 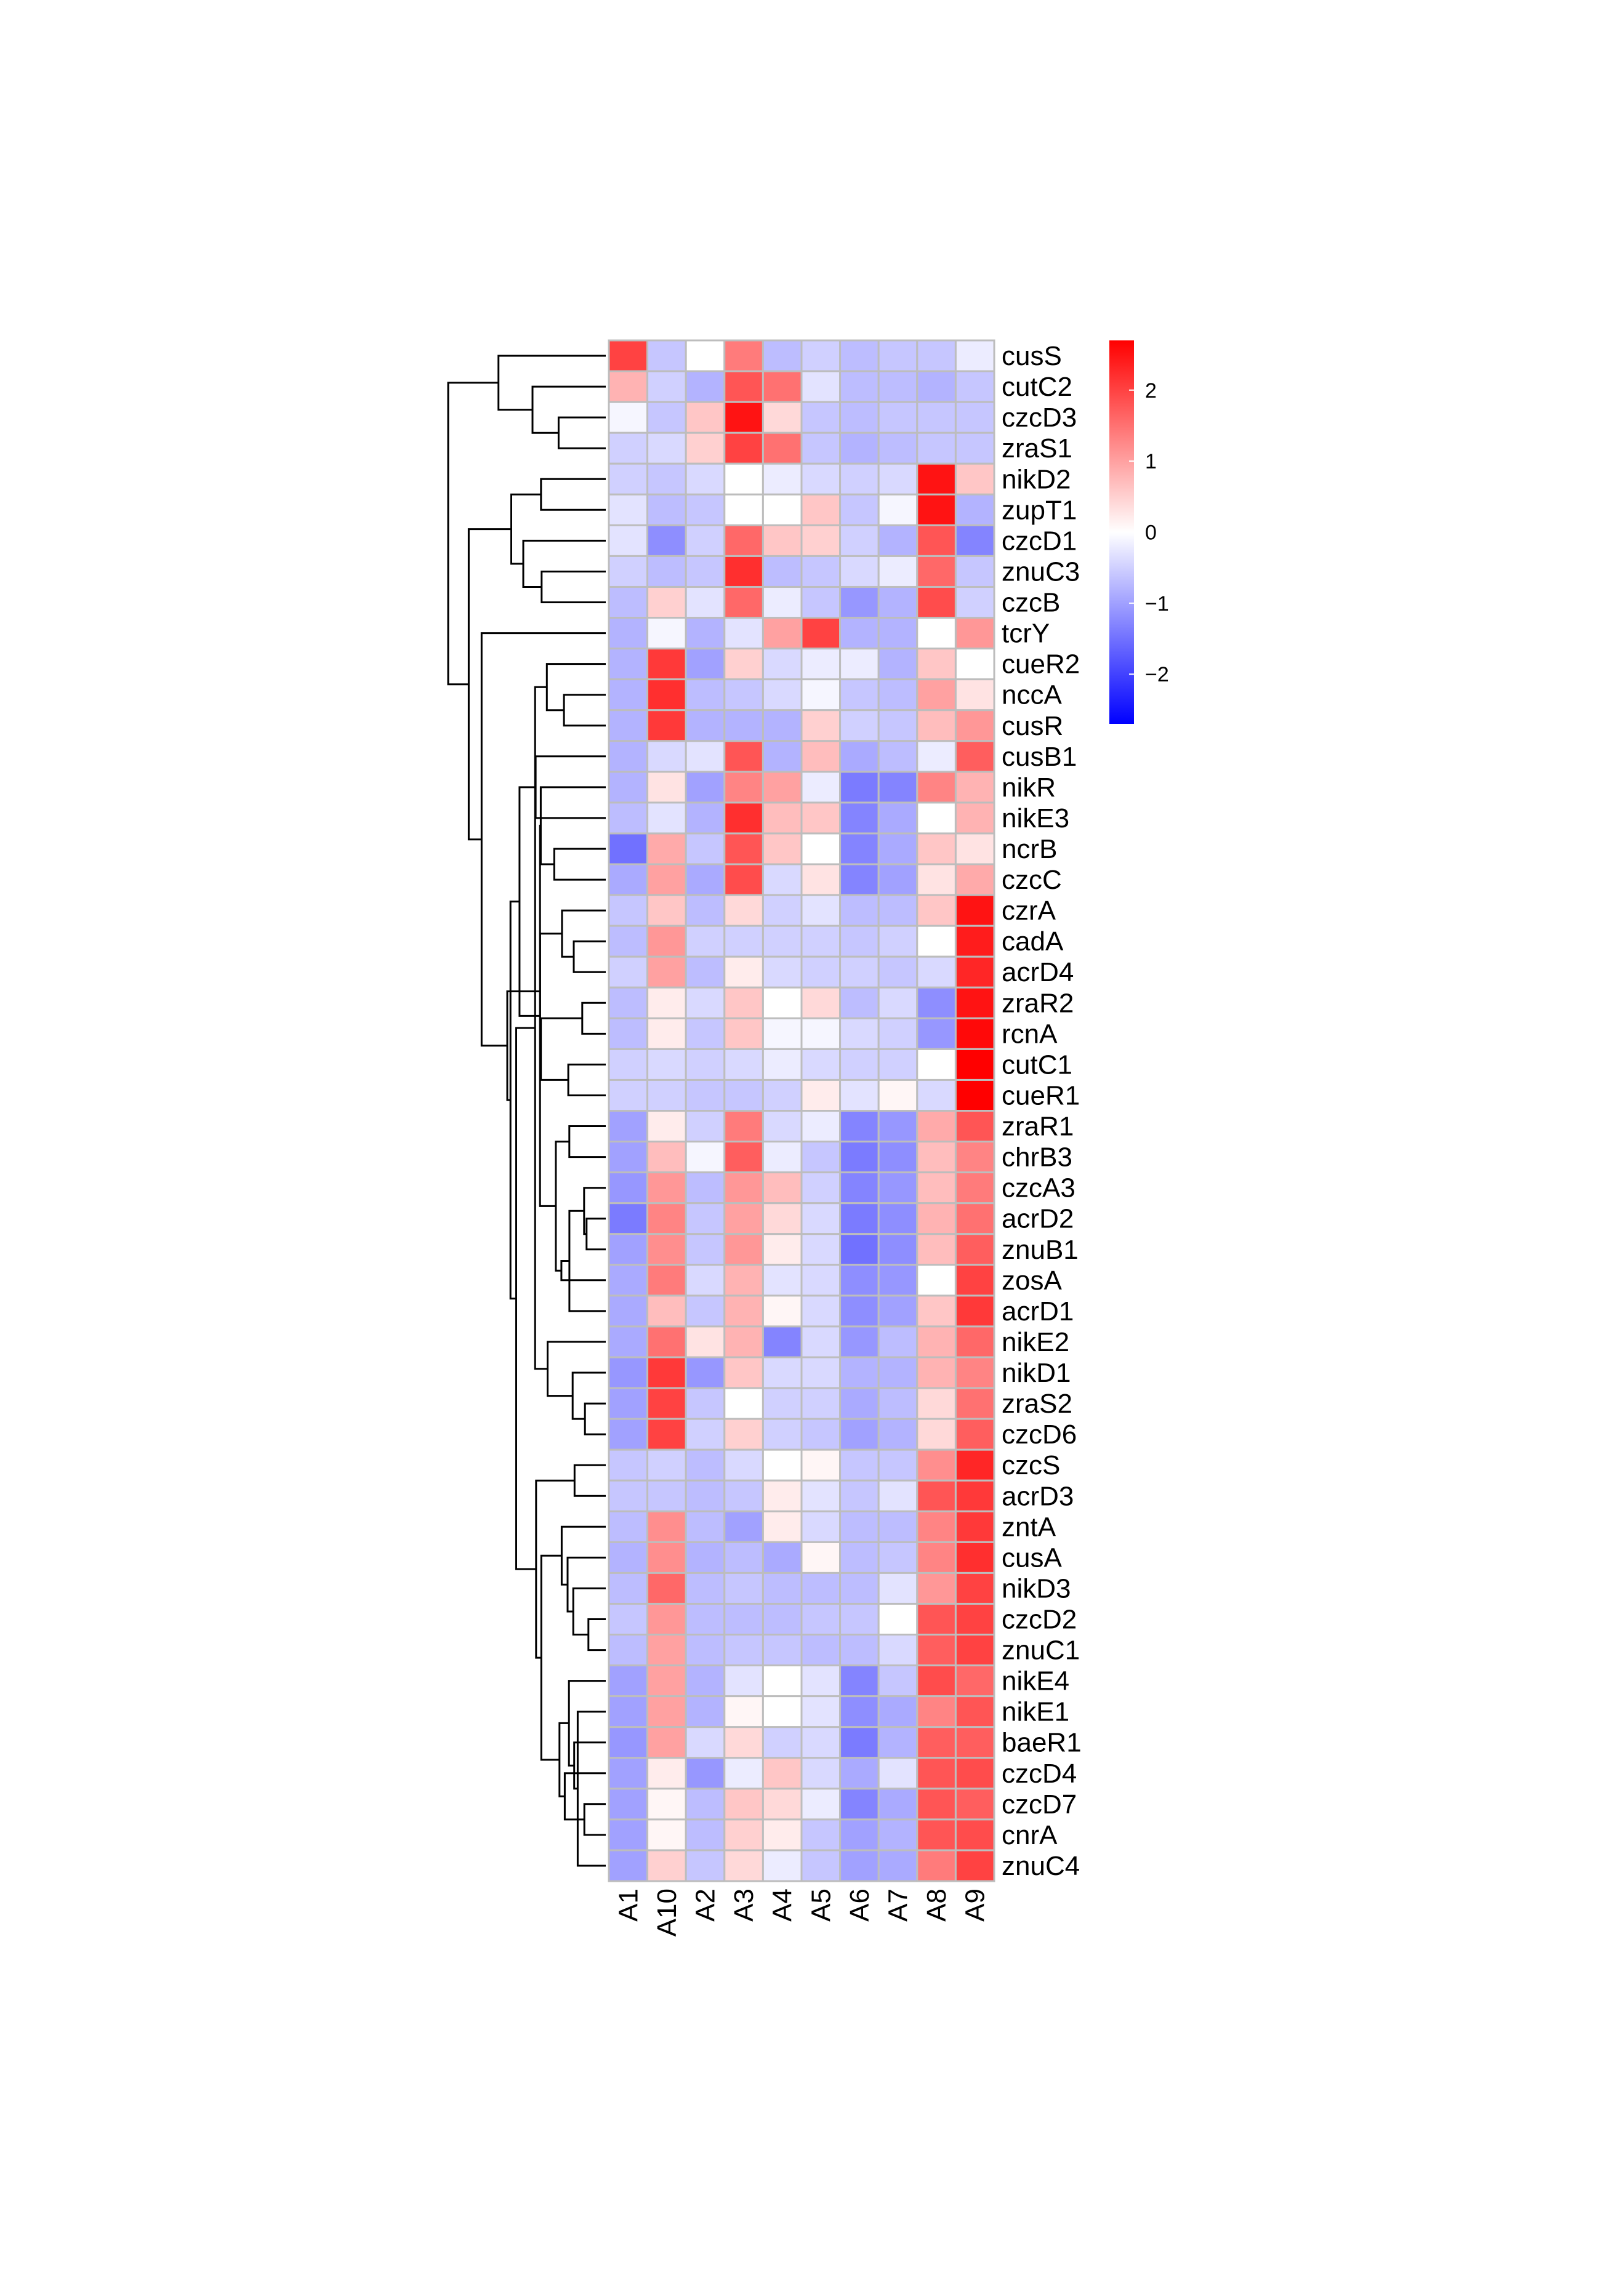 I want to click on legend-ticks: 2 1 0 −1 −2, so click(x=1149, y=532).